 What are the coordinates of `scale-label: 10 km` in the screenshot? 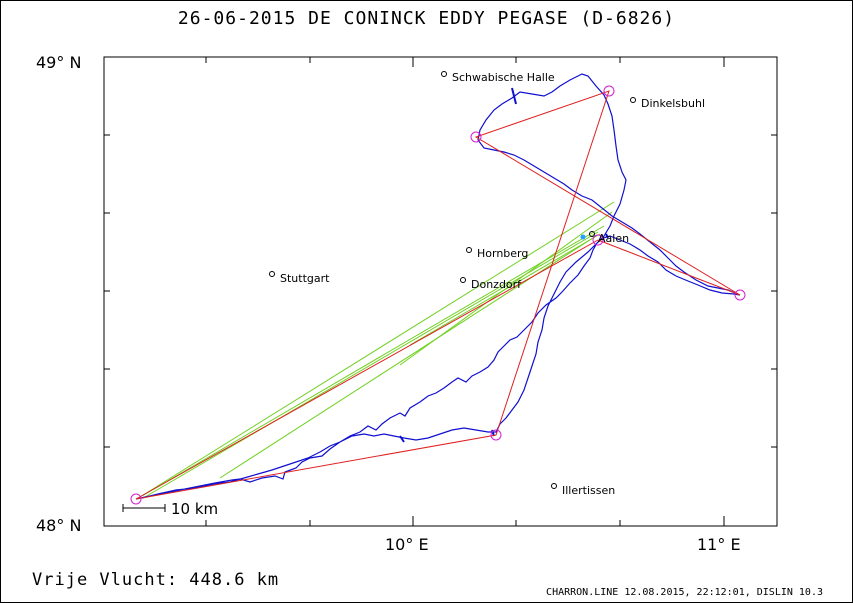 It's located at (194, 509).